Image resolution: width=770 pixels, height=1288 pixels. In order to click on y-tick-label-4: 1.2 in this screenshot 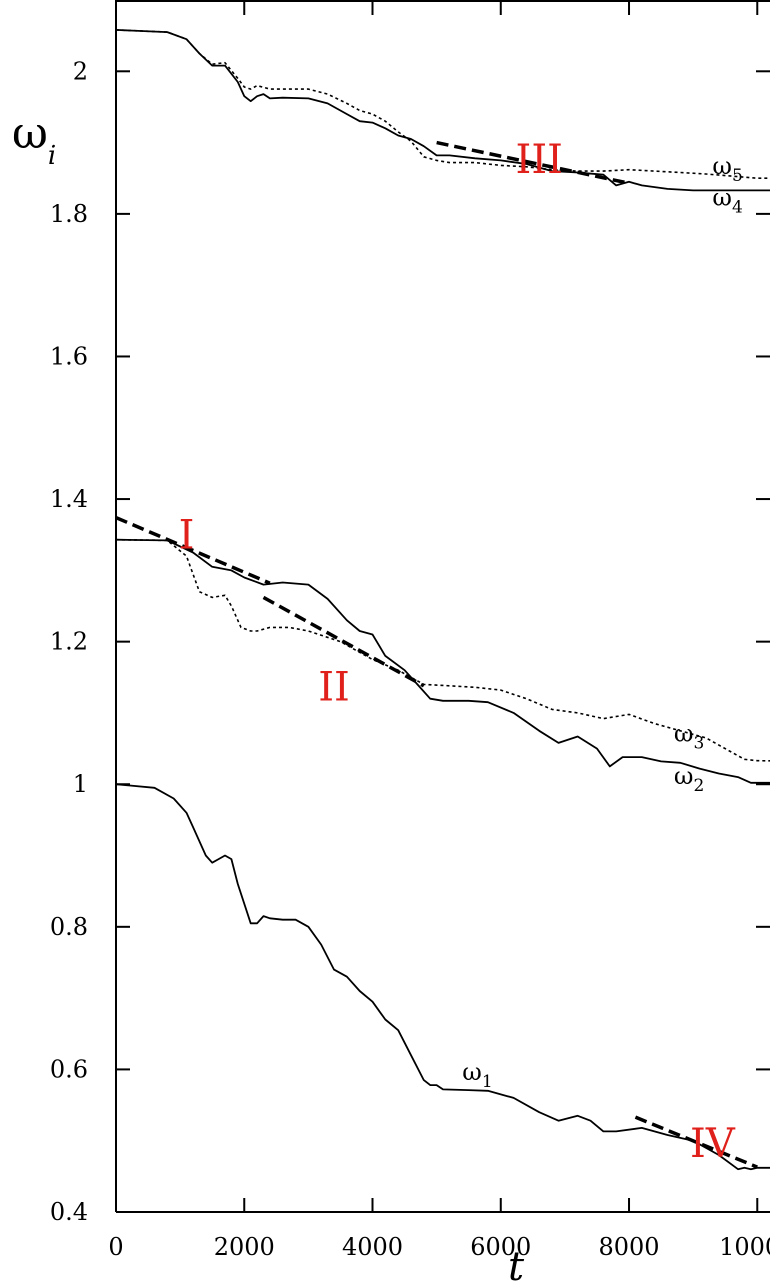, I will do `click(69, 642)`.